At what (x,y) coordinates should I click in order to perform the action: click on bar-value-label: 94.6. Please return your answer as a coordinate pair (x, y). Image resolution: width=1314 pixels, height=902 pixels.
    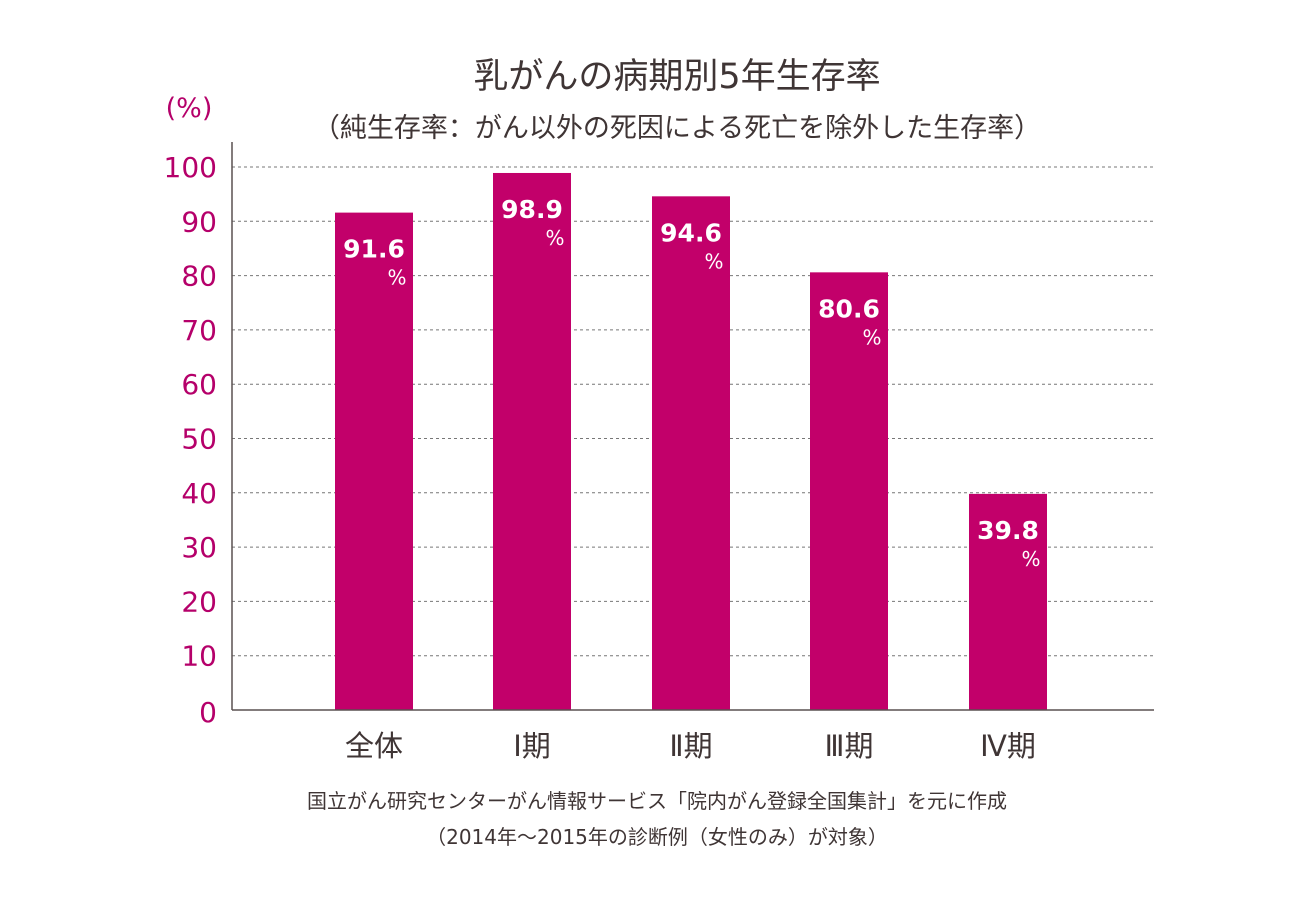
    Looking at the image, I should click on (691, 232).